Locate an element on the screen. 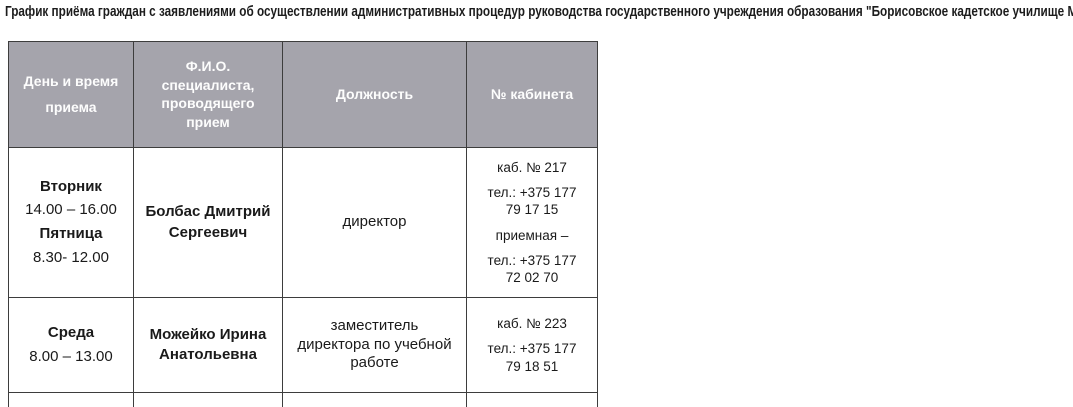 The height and width of the screenshot is (407, 1073). position-line: директора по учебной is located at coordinates (374, 344).